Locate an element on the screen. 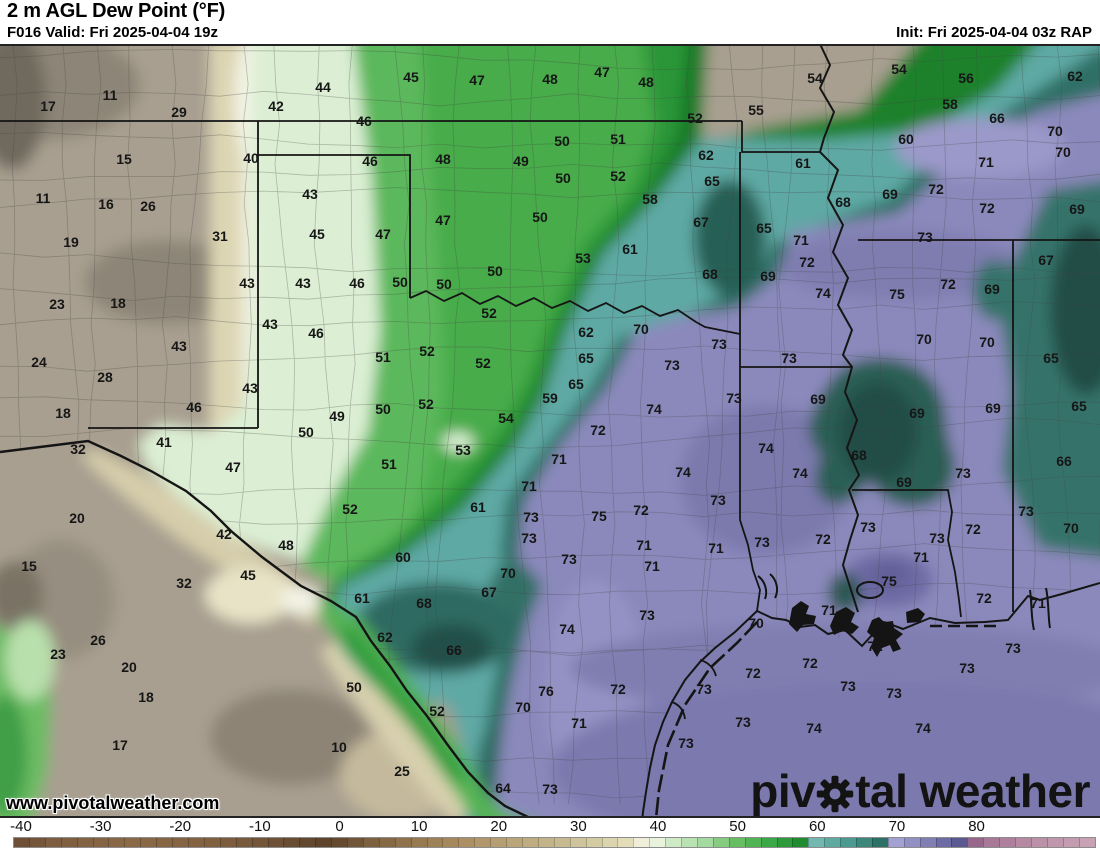 This screenshot has width=1100, height=850. colorbar-tick: -40 is located at coordinates (21, 826).